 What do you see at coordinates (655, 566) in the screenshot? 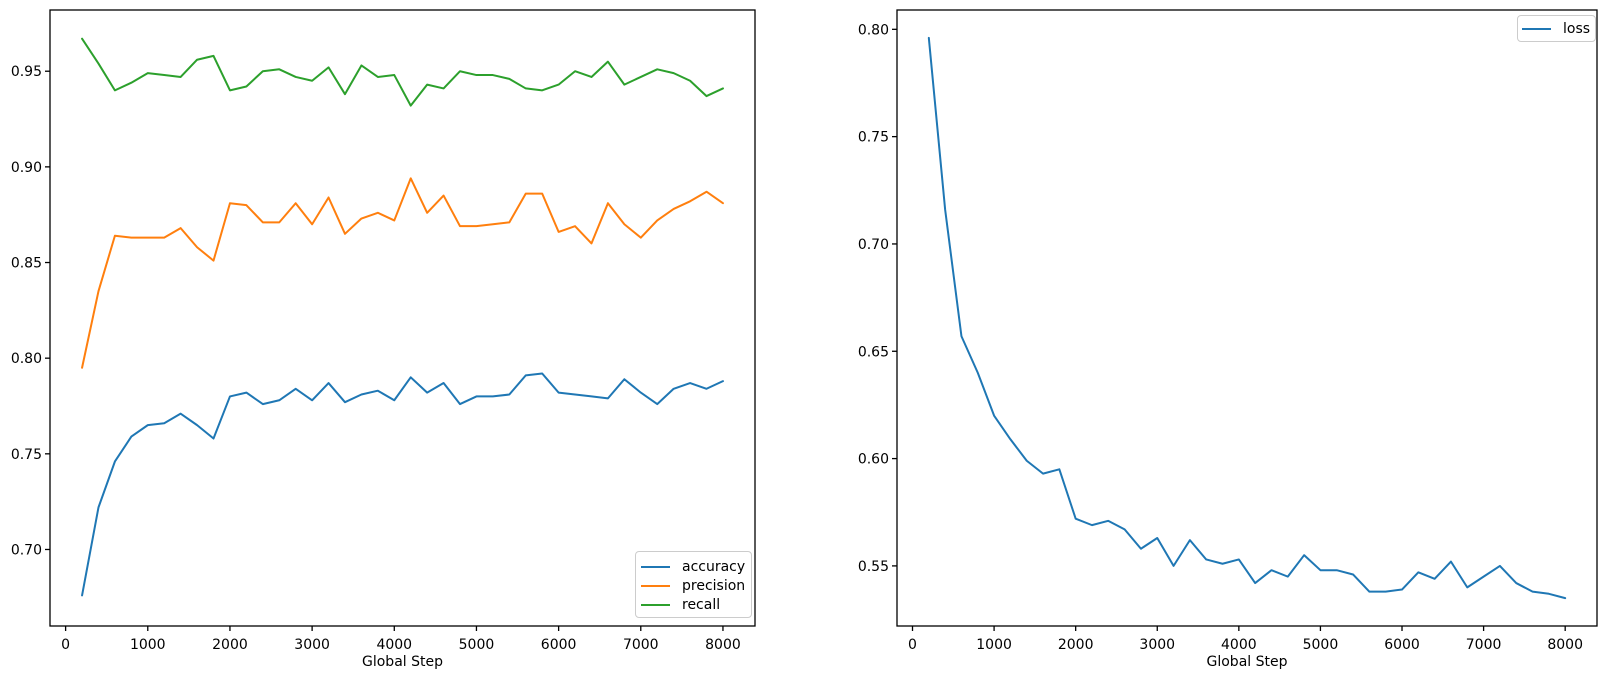
I see `accuracy-line-swatch` at bounding box center [655, 566].